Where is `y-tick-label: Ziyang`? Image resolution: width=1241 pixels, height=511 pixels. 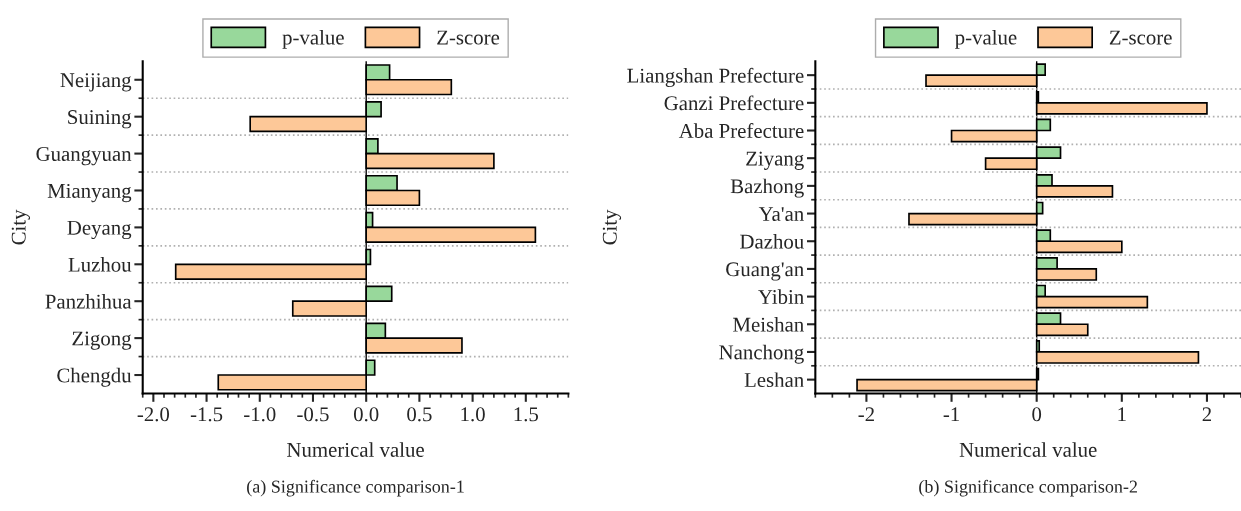
y-tick-label: Ziyang is located at coordinates (775, 160).